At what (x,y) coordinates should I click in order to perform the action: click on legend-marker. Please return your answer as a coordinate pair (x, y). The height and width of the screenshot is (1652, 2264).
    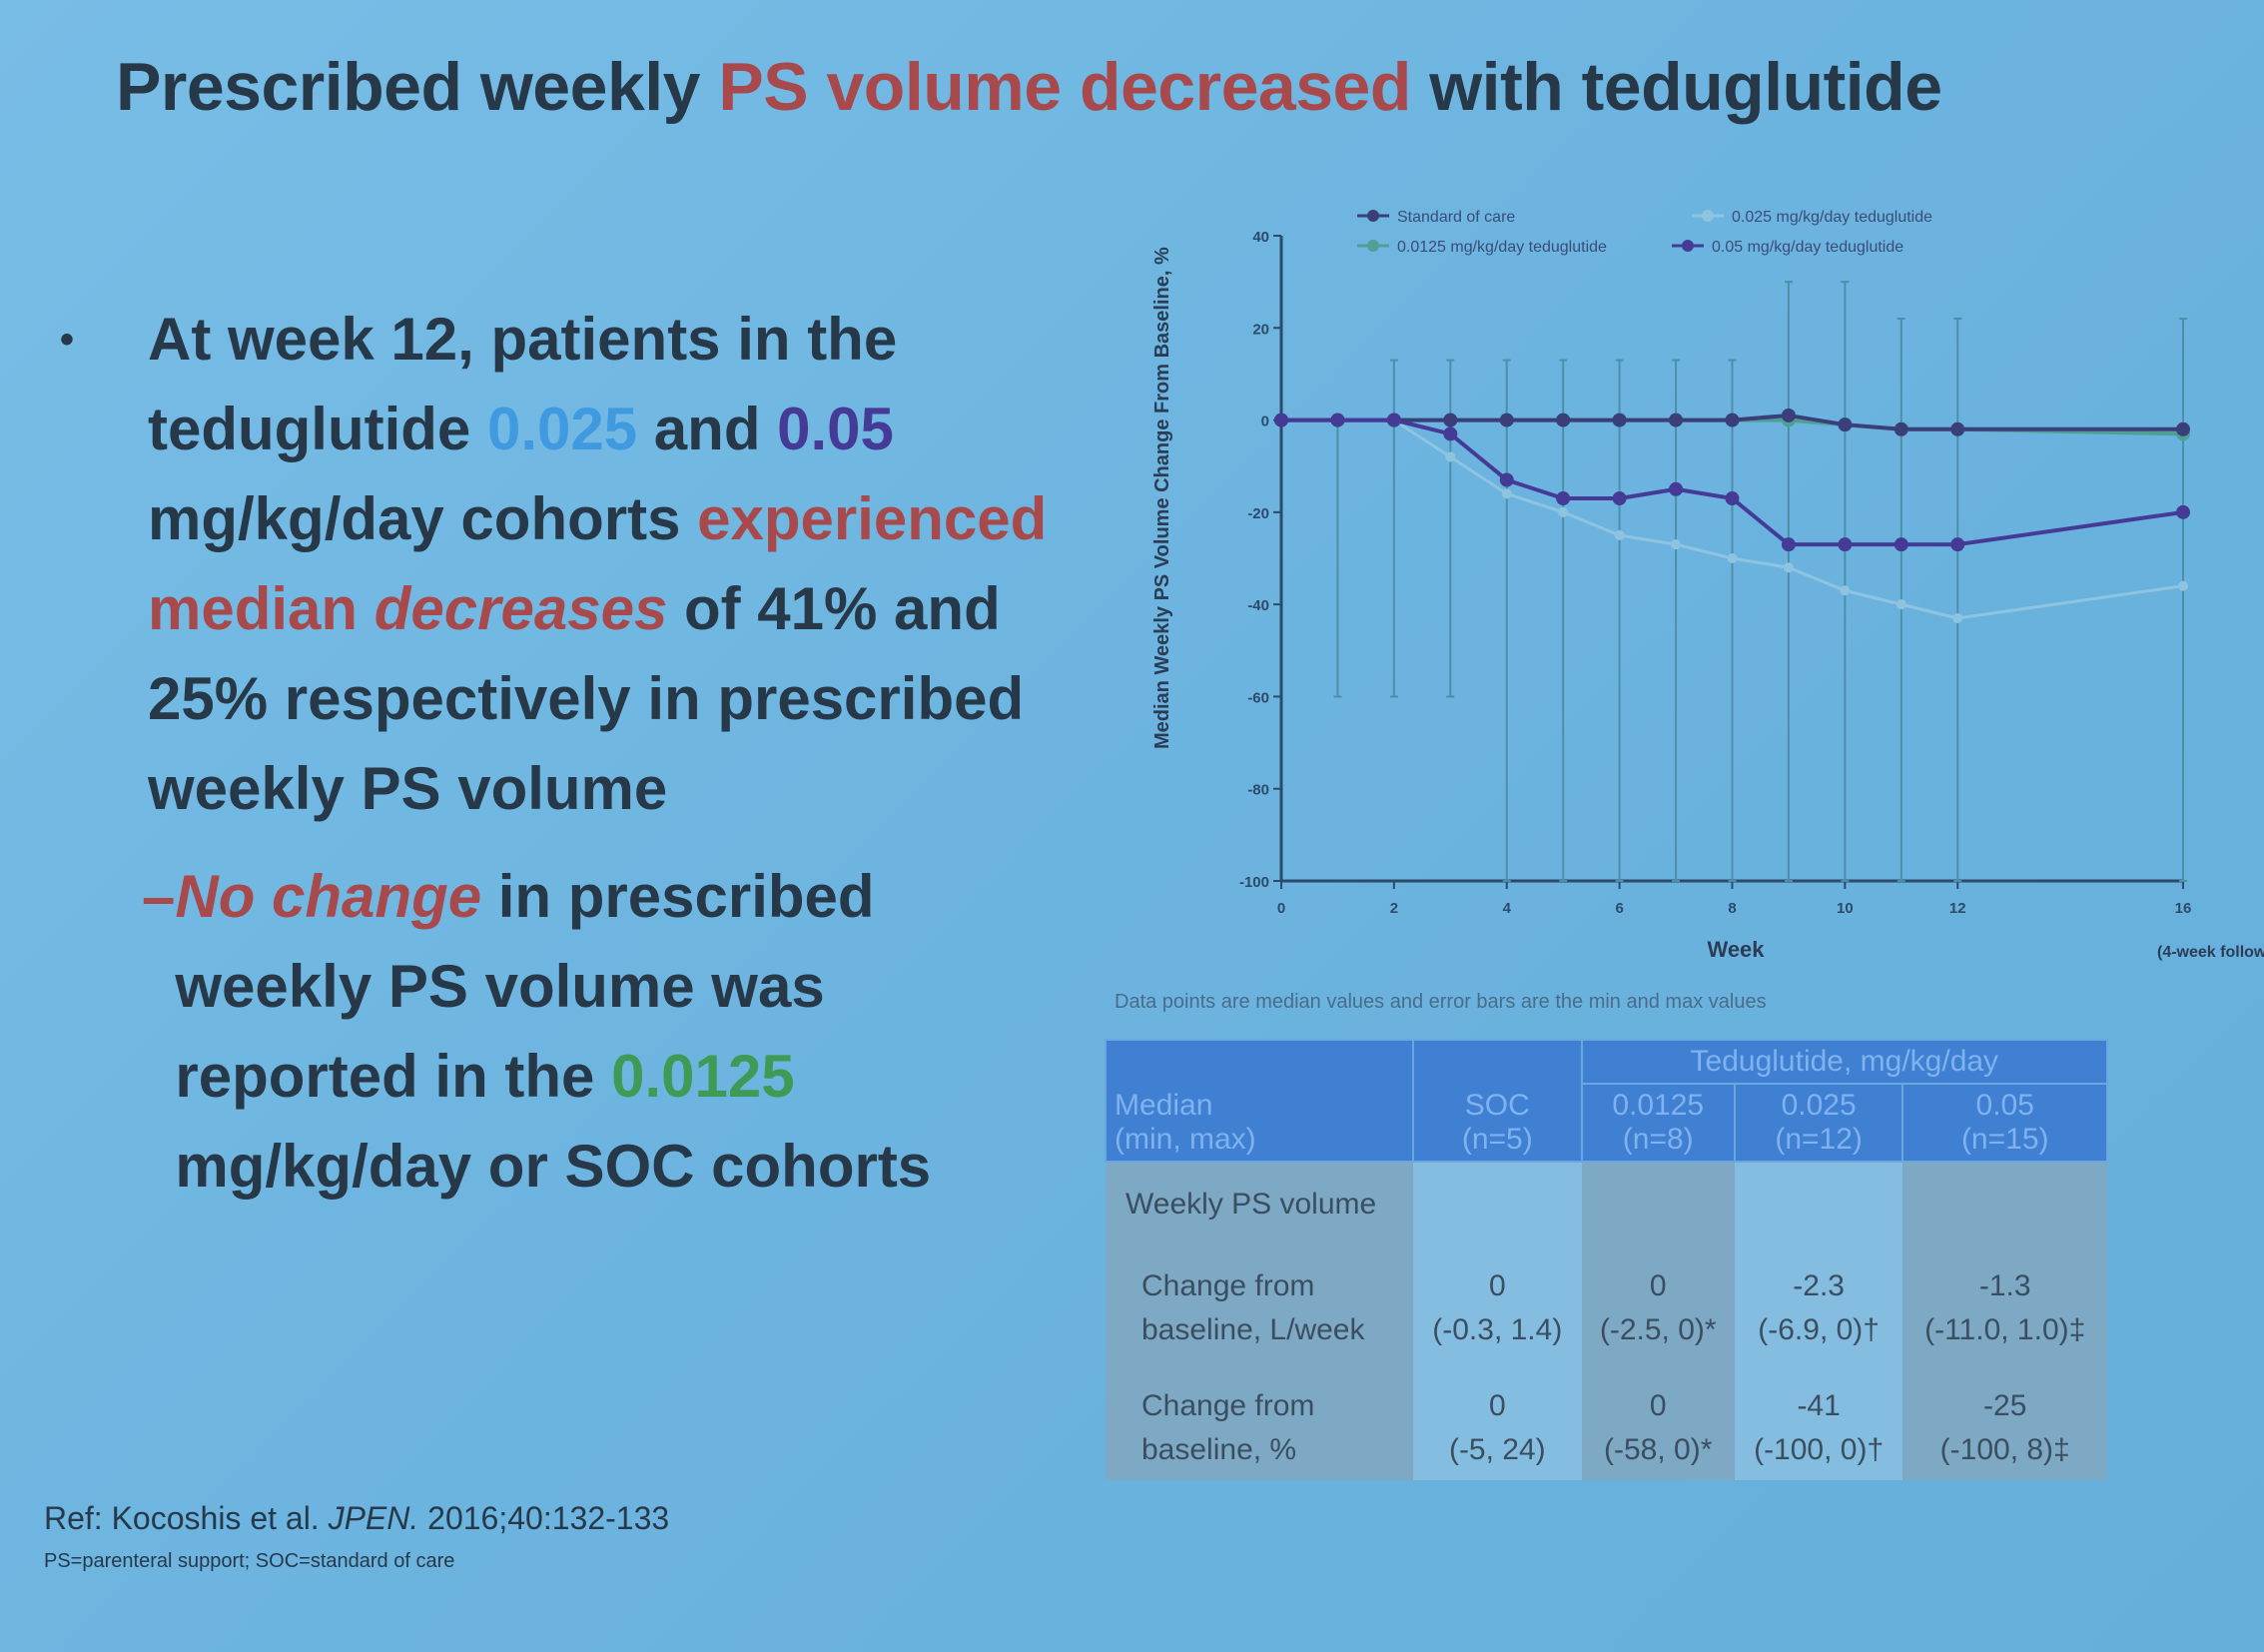
    Looking at the image, I should click on (1688, 246).